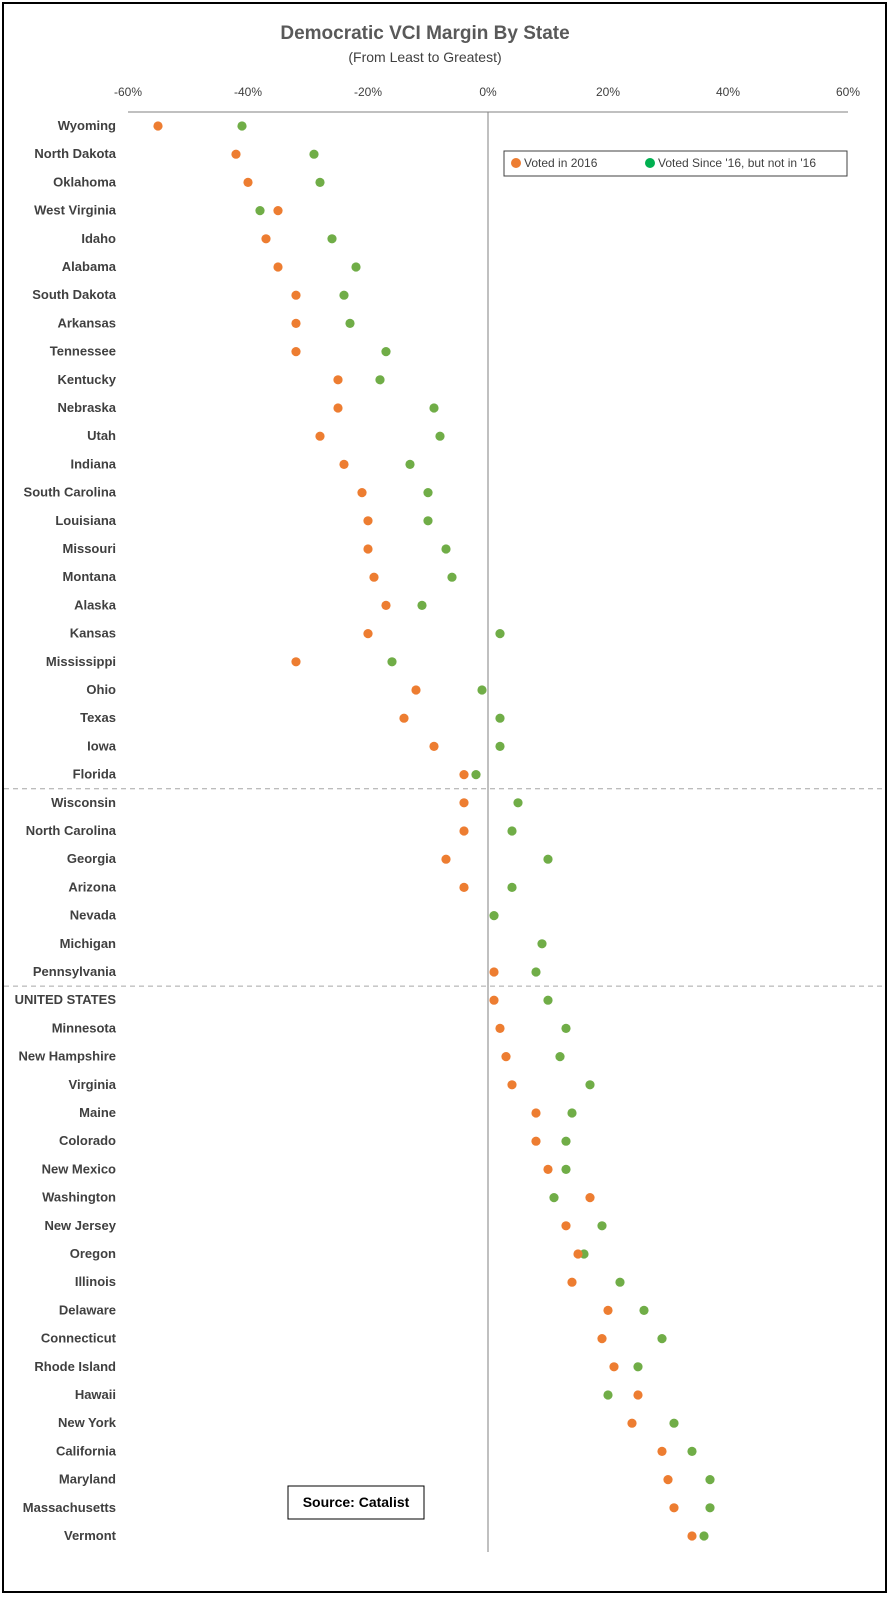  I want to click on legend-label-voted-since-16: Voted Since '16, but not in '16, so click(737, 163).